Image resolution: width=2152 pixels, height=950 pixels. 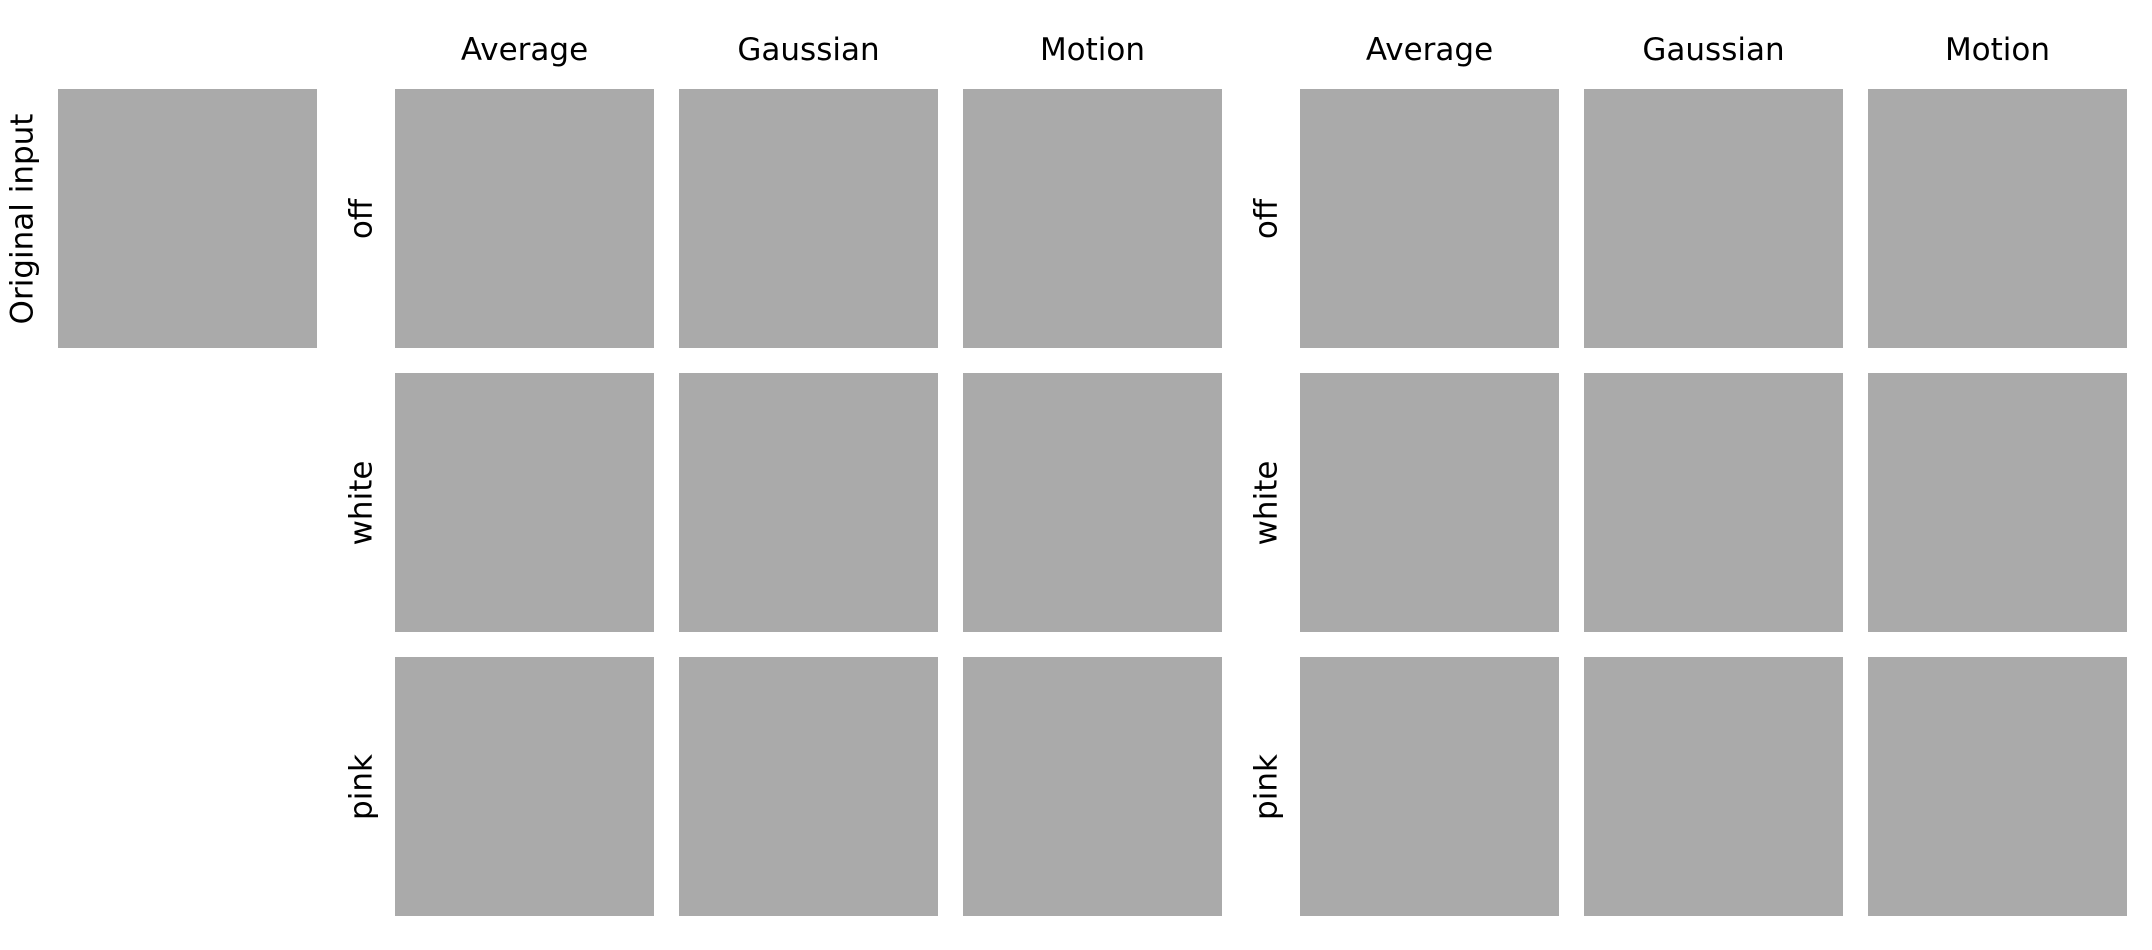 I want to click on group1-panel-off-motion, so click(x=1092, y=218).